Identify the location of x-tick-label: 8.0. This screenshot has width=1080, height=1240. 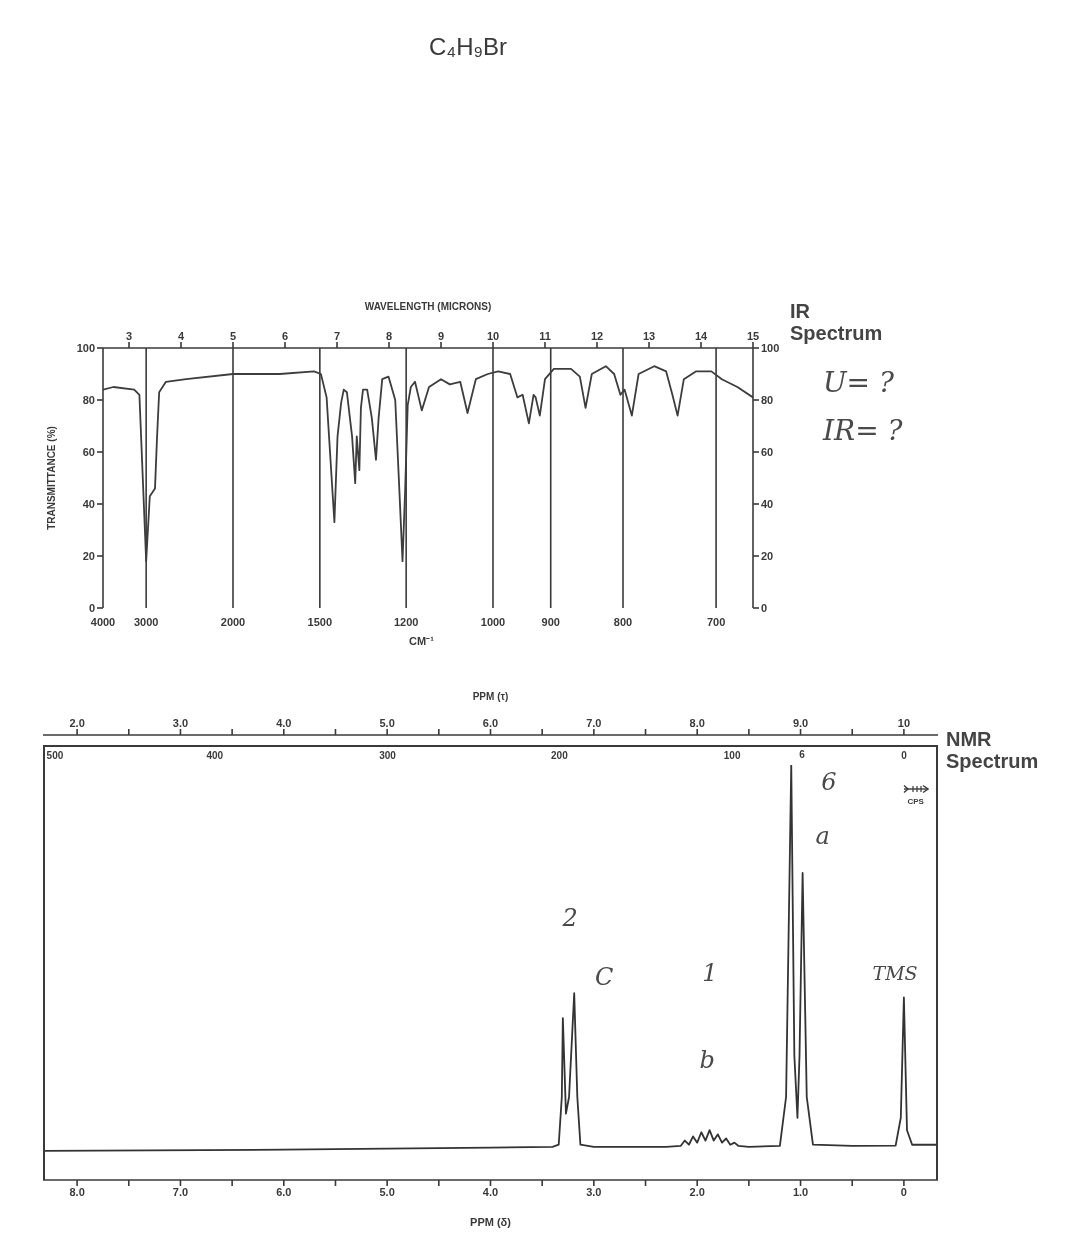
(77, 1191).